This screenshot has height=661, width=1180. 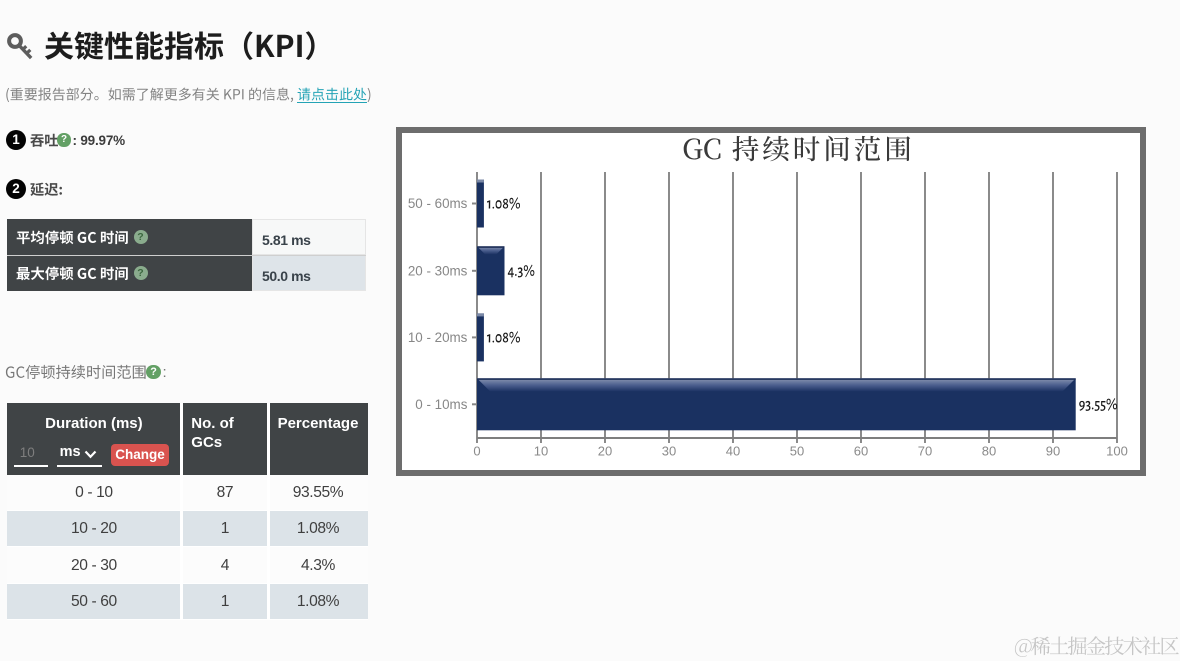 What do you see at coordinates (861, 451) in the screenshot?
I see `svg-text: 60` at bounding box center [861, 451].